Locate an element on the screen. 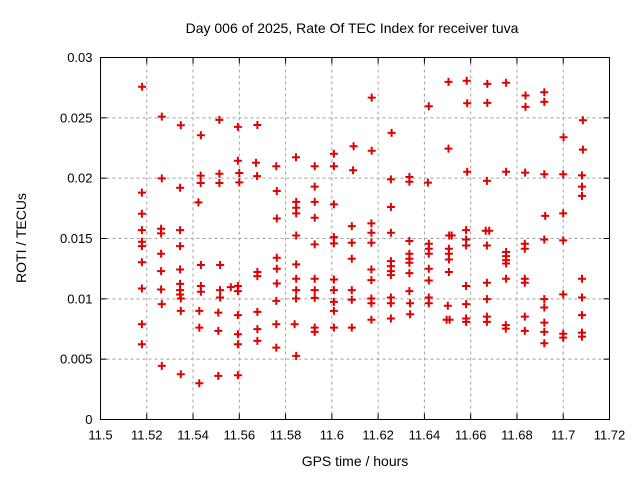 The width and height of the screenshot is (640, 480). y-tick-label: 0.03 is located at coordinates (79, 57).